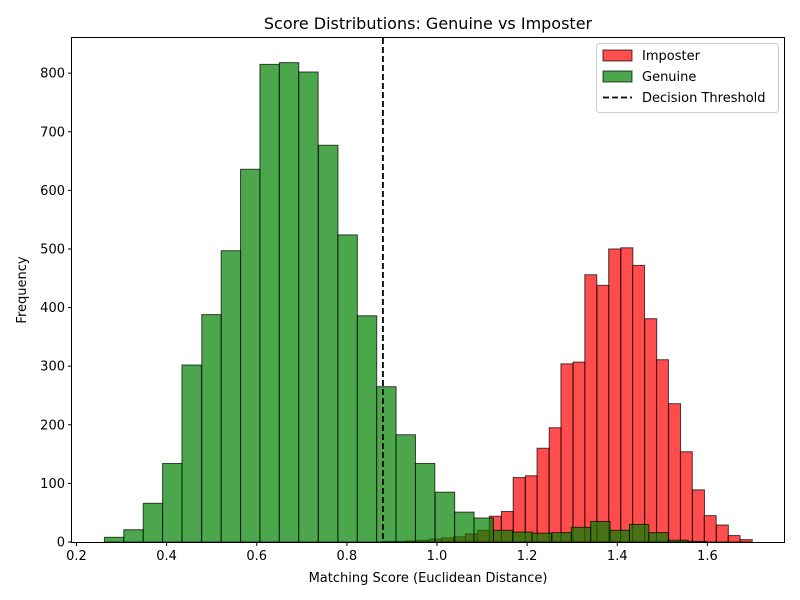 The width and height of the screenshot is (800, 600). I want to click on x-tick-label: 0.6, so click(256, 556).